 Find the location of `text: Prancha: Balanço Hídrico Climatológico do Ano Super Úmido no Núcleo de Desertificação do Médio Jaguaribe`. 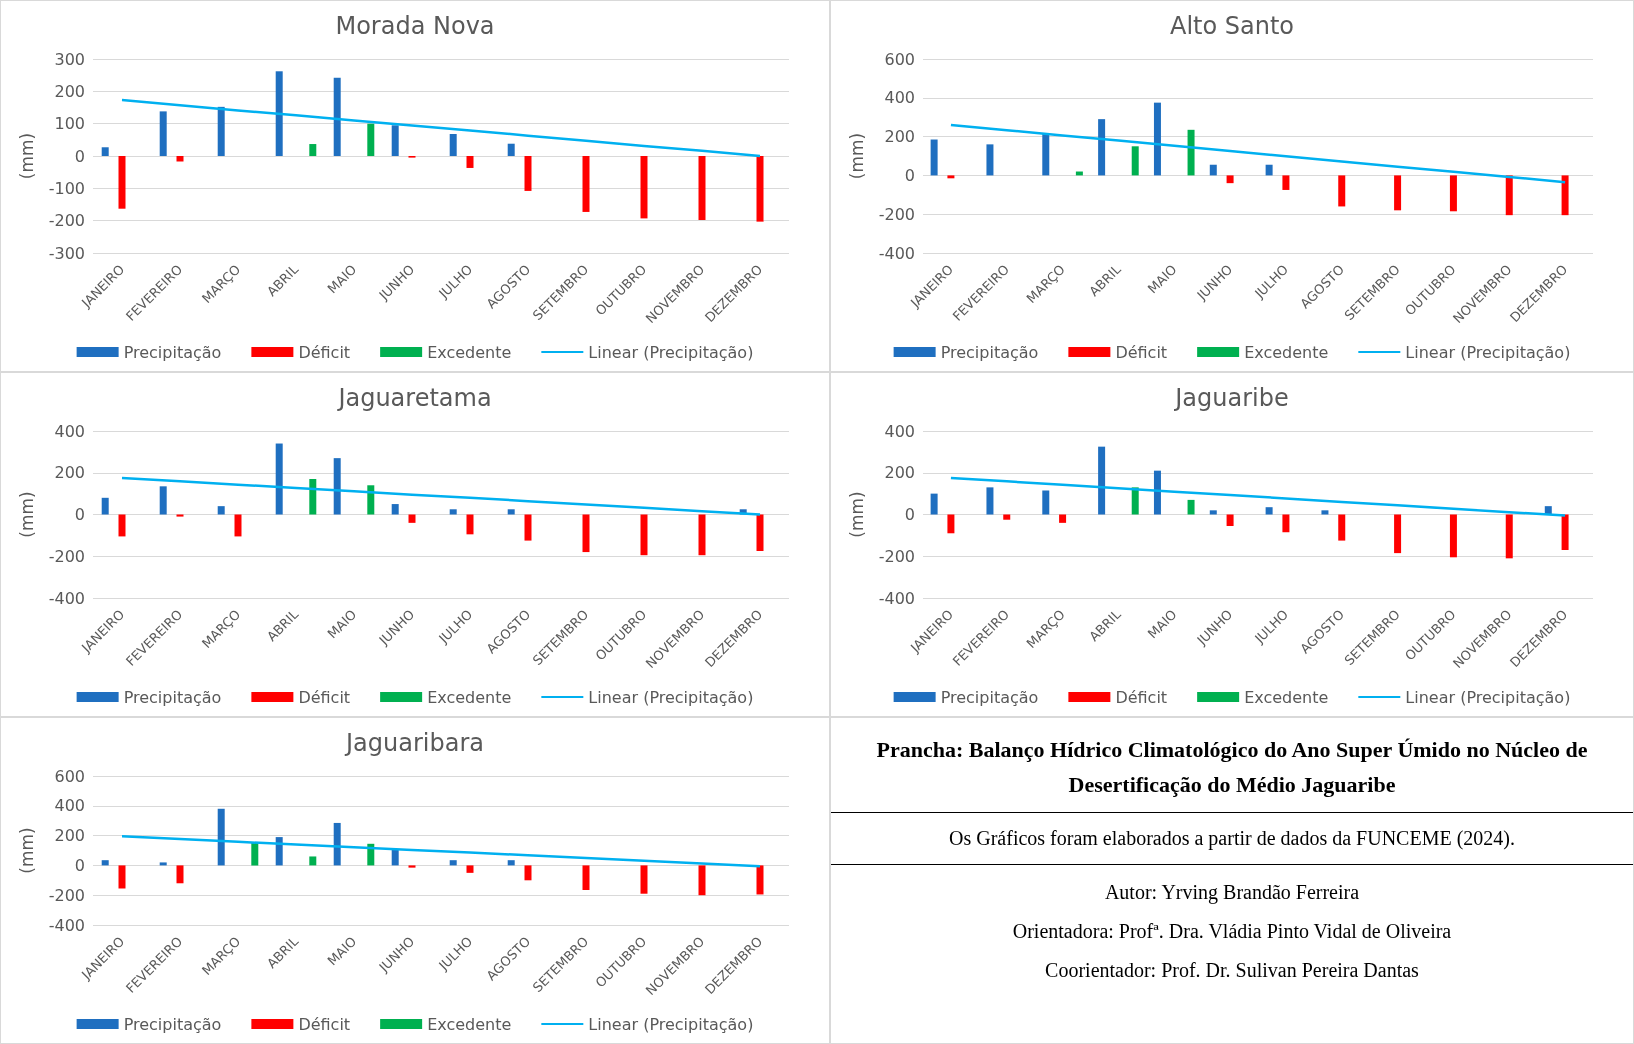

text: Prancha: Balanço Hídrico Climatológico do Ano Super Úmido no Núcleo de Desertificação do Médio Jaguaribe is located at coordinates (1232, 768).